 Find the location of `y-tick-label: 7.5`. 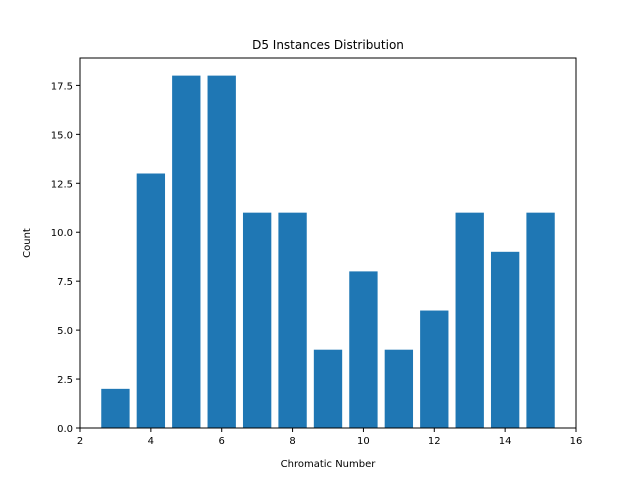

y-tick-label: 7.5 is located at coordinates (65, 282).